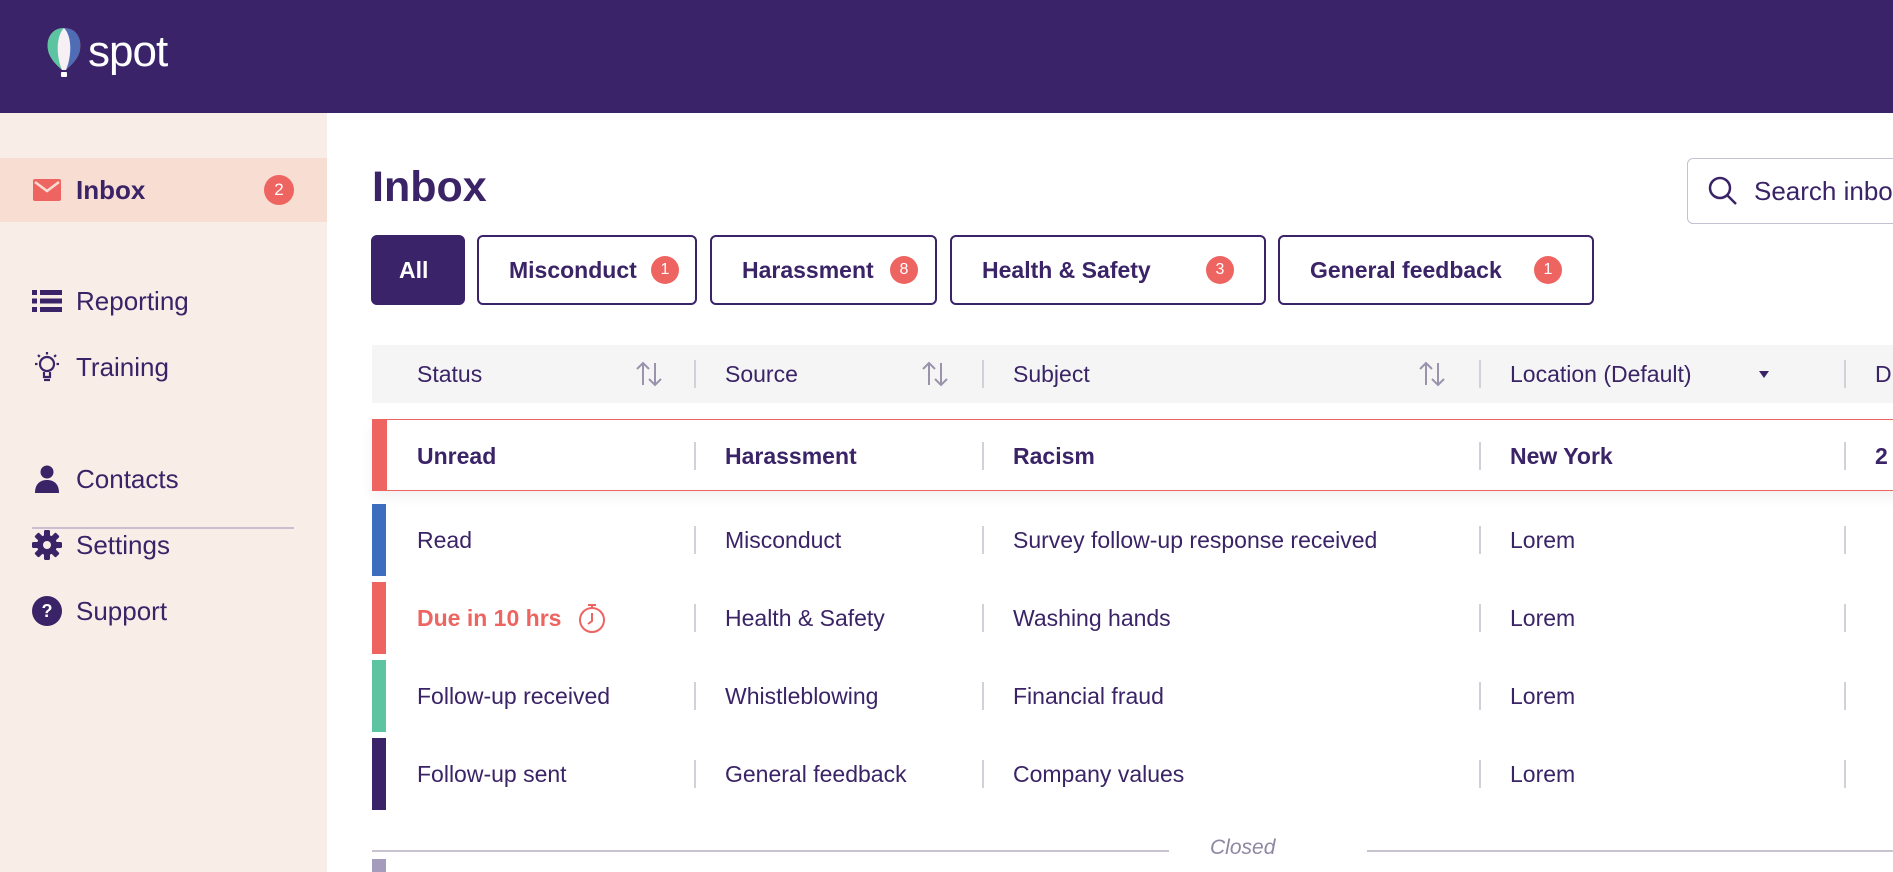  I want to click on tab-label: Harassment, so click(808, 269).